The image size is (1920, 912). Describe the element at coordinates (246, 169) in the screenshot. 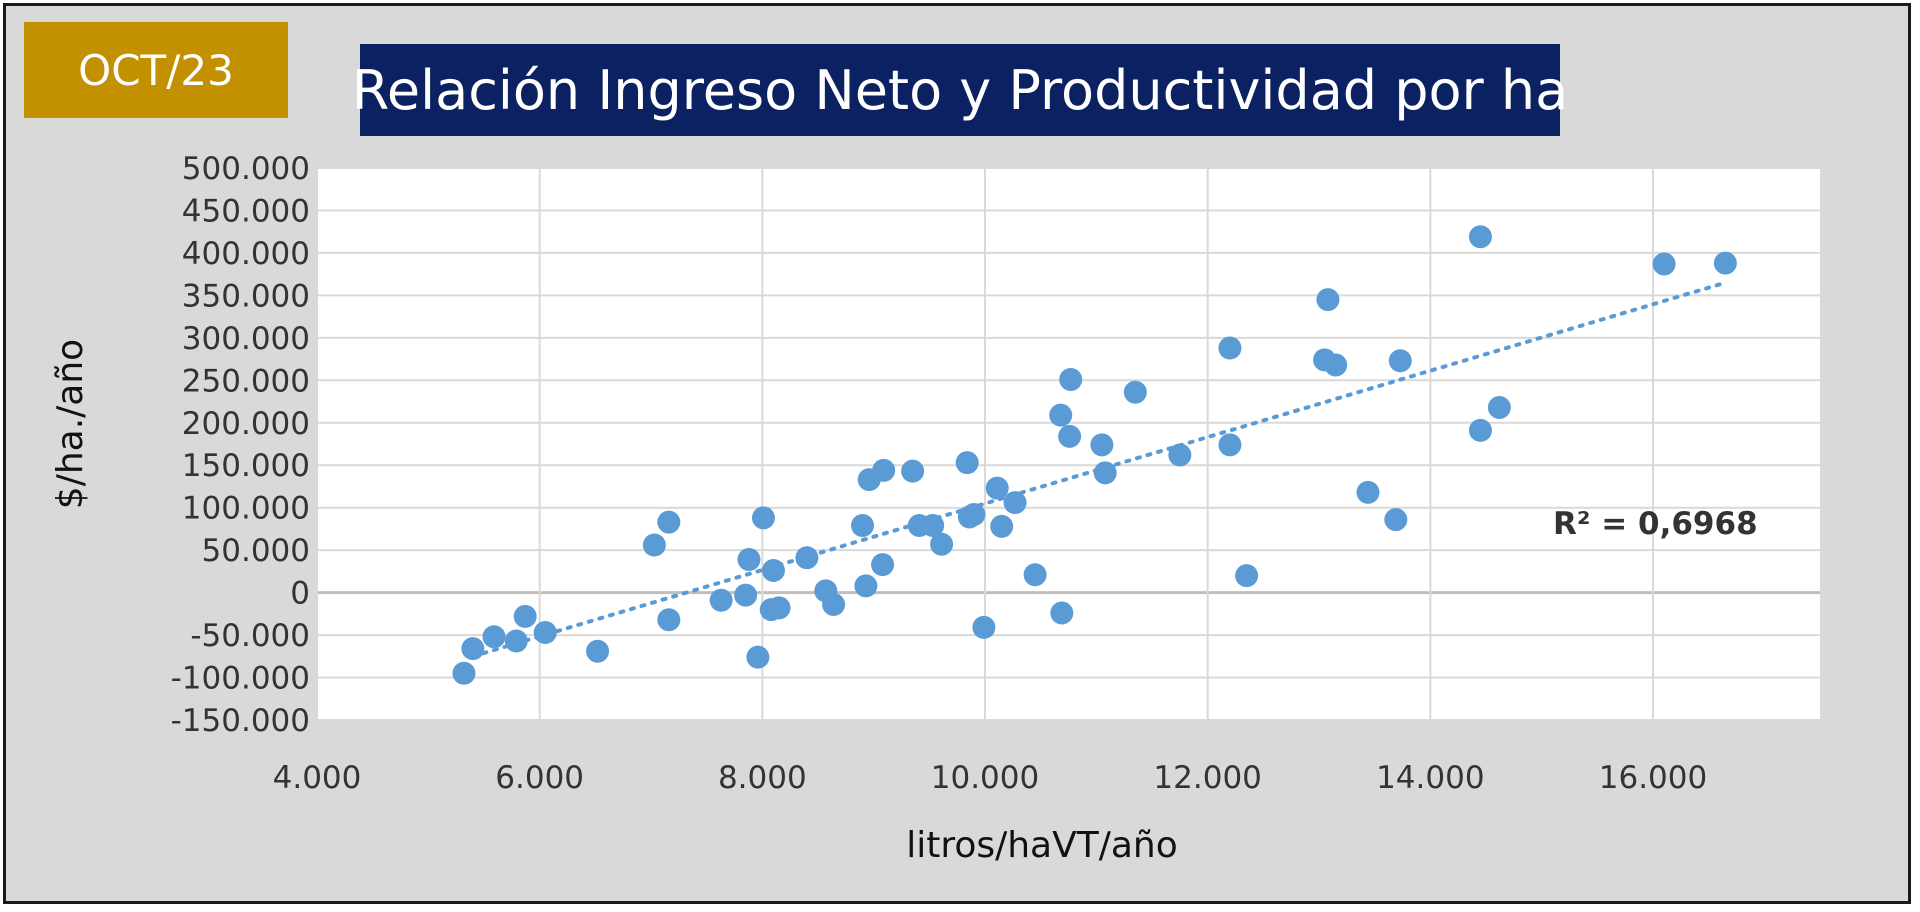

I see `y-tick-label: 500.000` at that location.